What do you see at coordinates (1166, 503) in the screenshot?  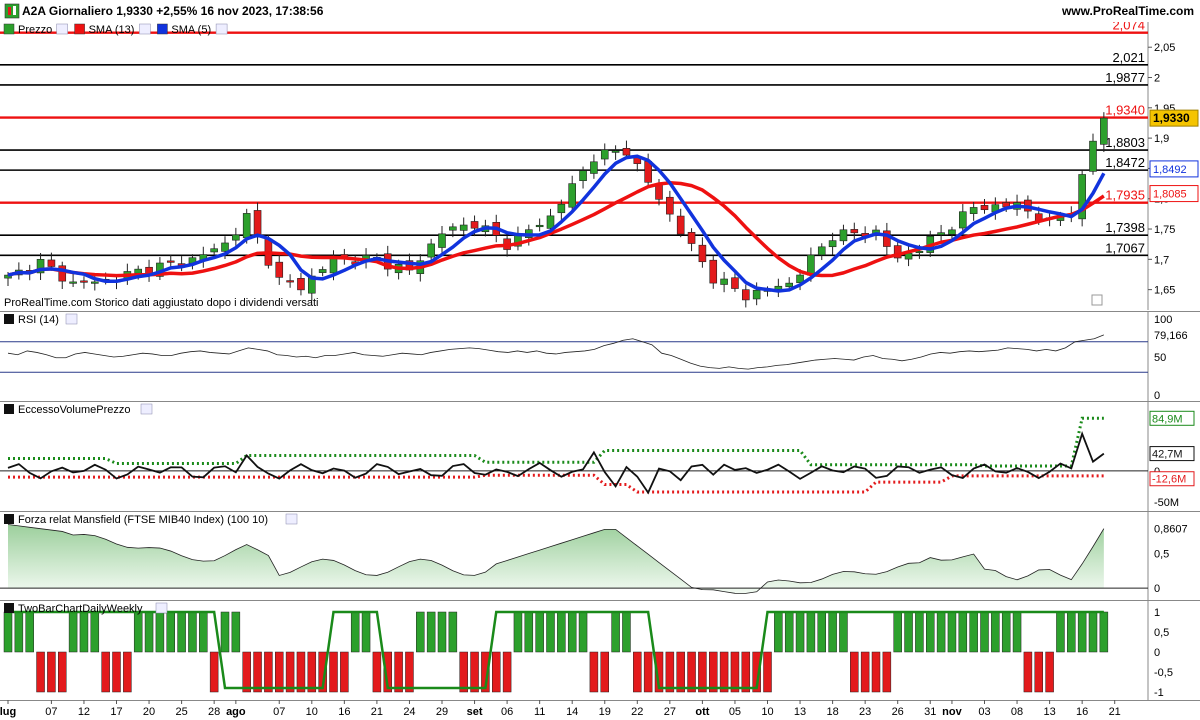 I see `vol-ytick-label: -50M` at bounding box center [1166, 503].